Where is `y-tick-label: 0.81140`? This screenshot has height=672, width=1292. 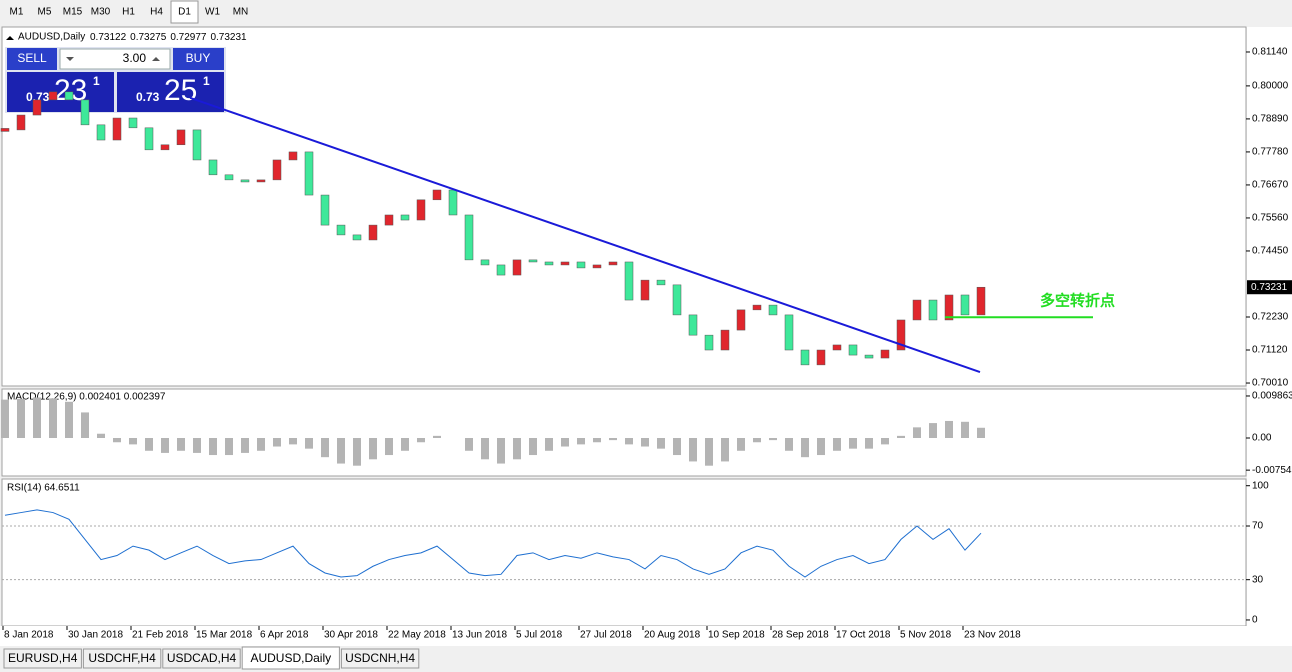
y-tick-label: 0.81140 is located at coordinates (1270, 52).